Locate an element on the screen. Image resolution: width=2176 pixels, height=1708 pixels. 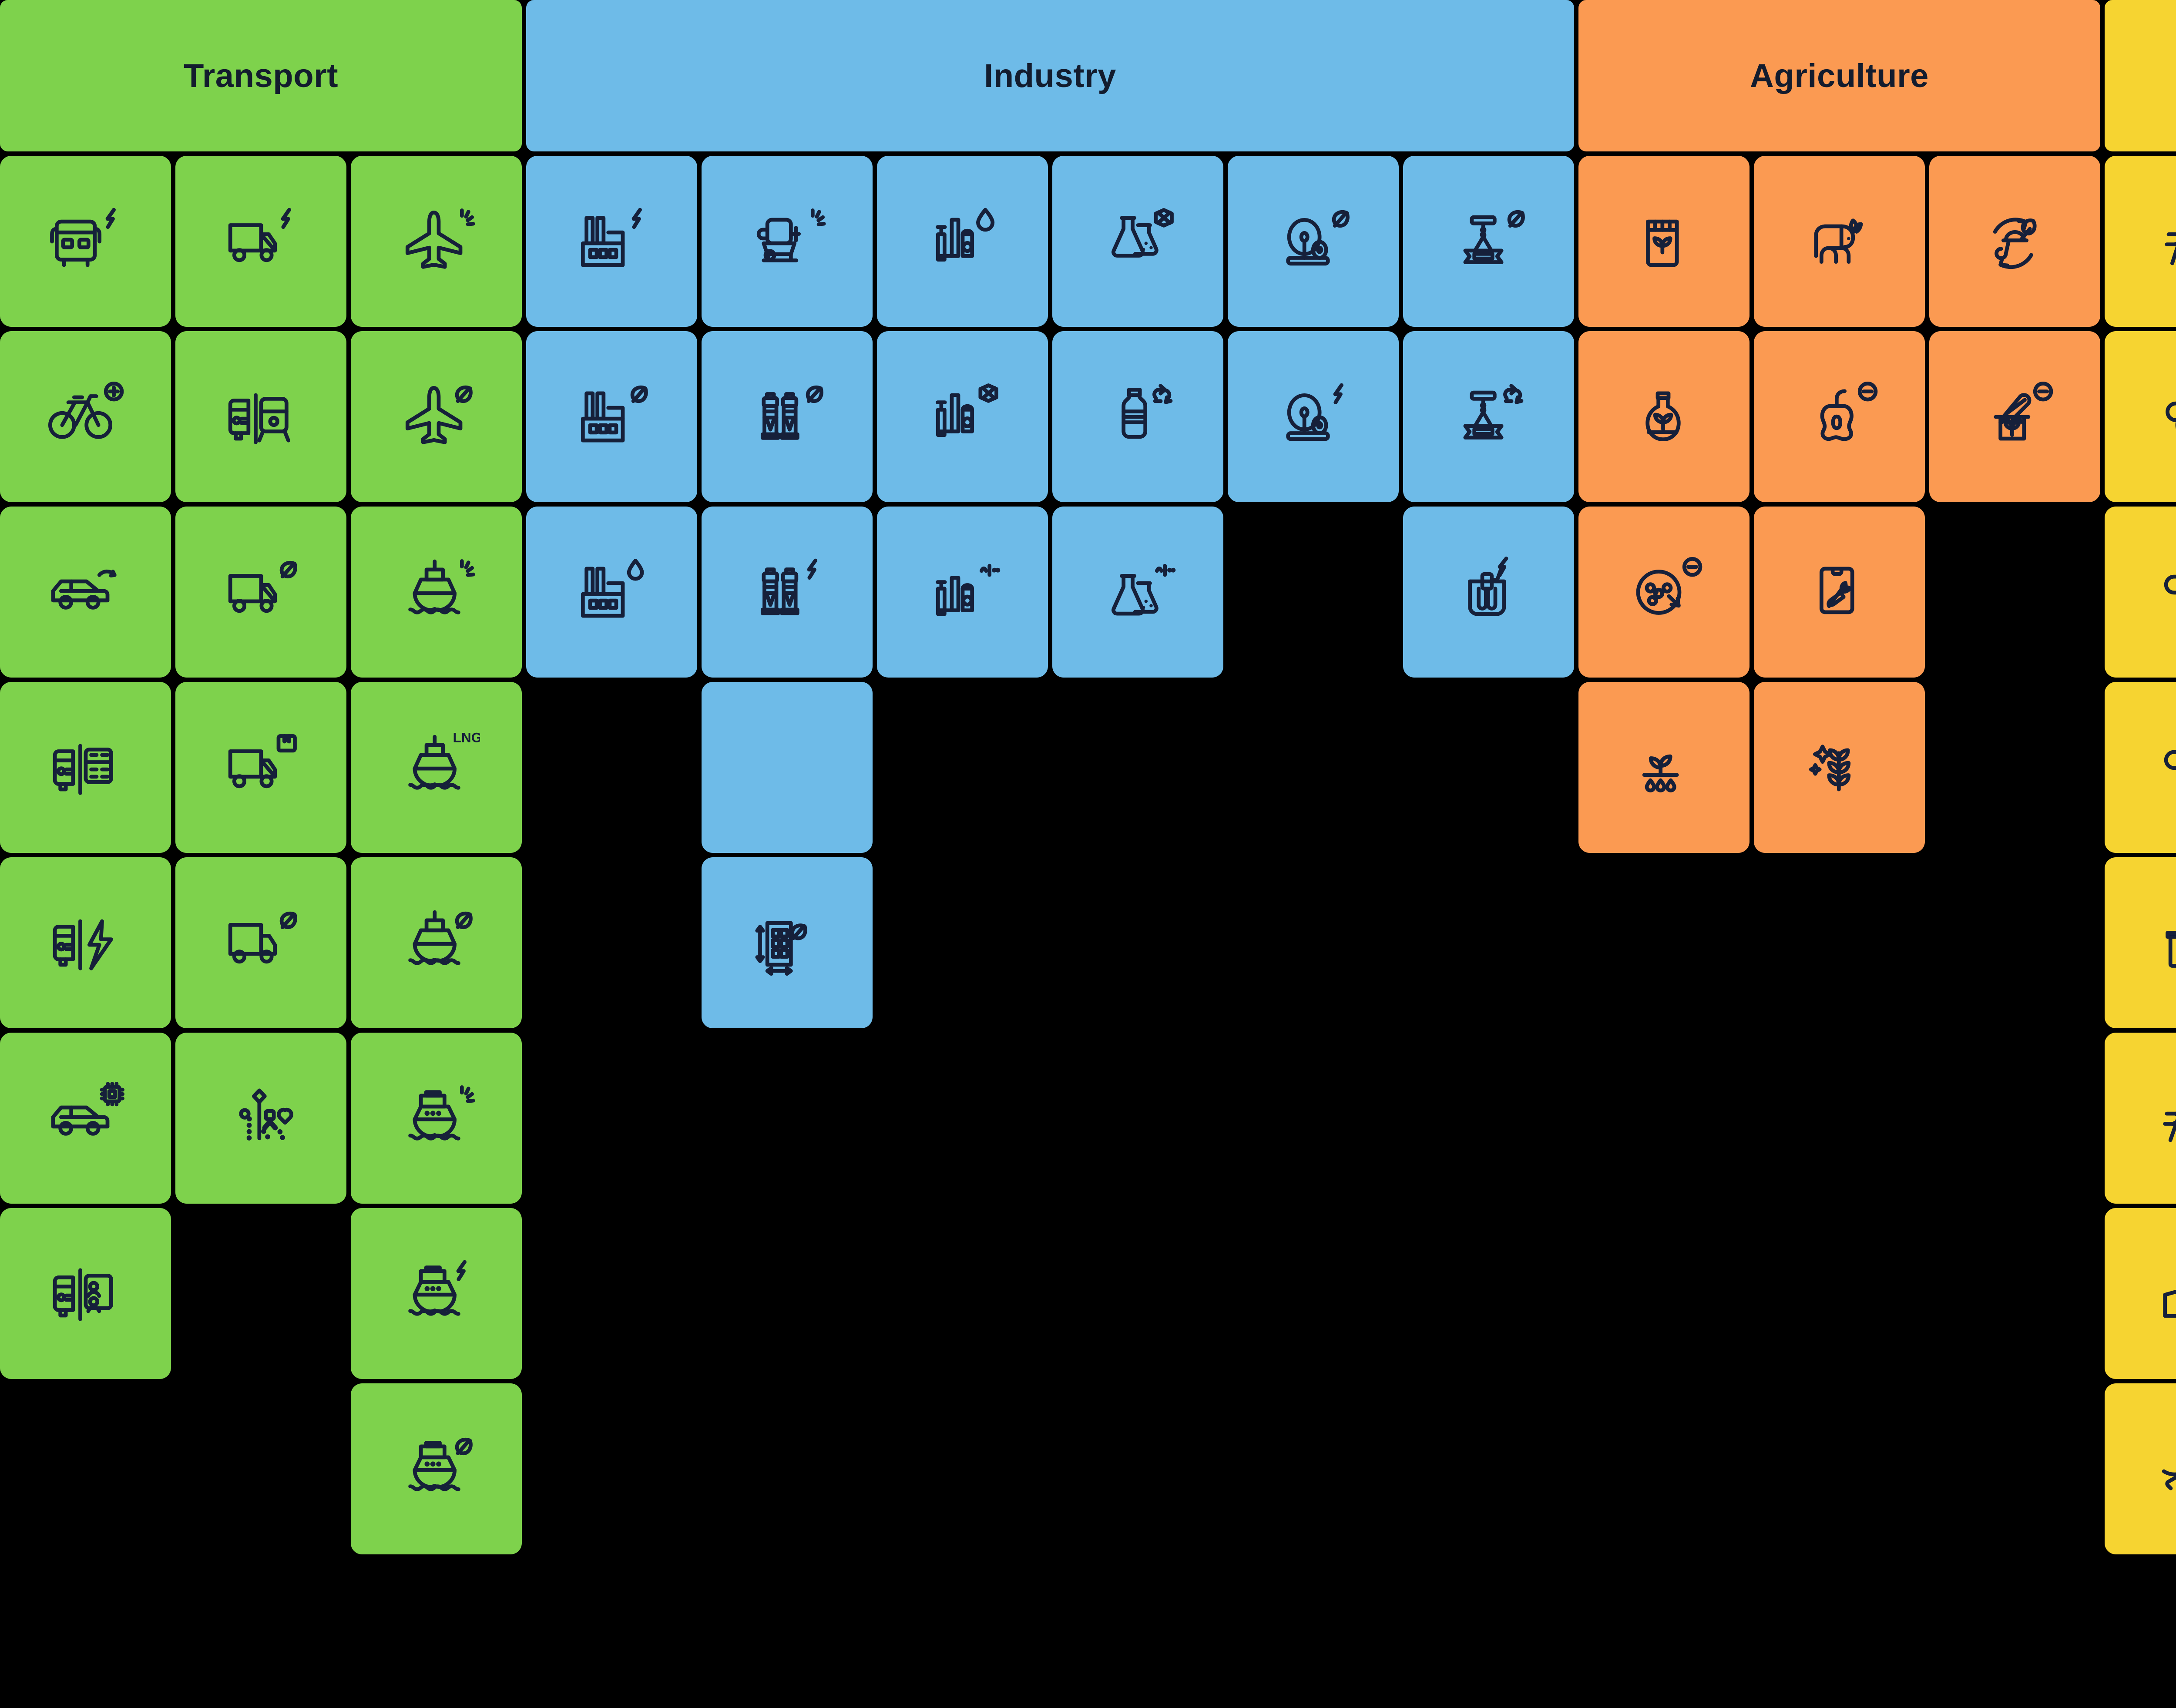
rail-transit-icon is located at coordinates (261, 417).